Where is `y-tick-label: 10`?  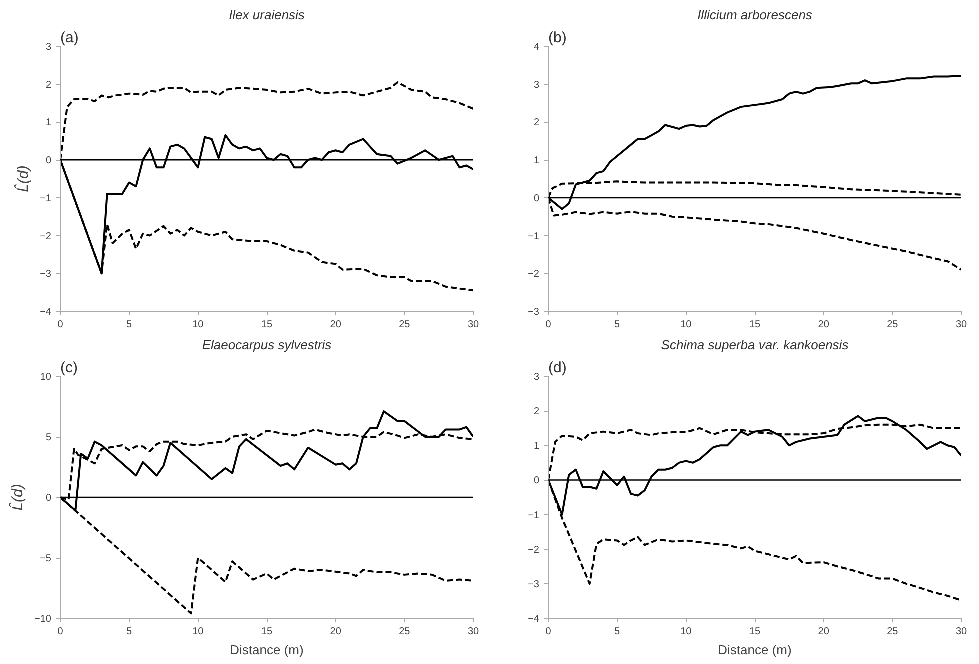 y-tick-label: 10 is located at coordinates (46, 377).